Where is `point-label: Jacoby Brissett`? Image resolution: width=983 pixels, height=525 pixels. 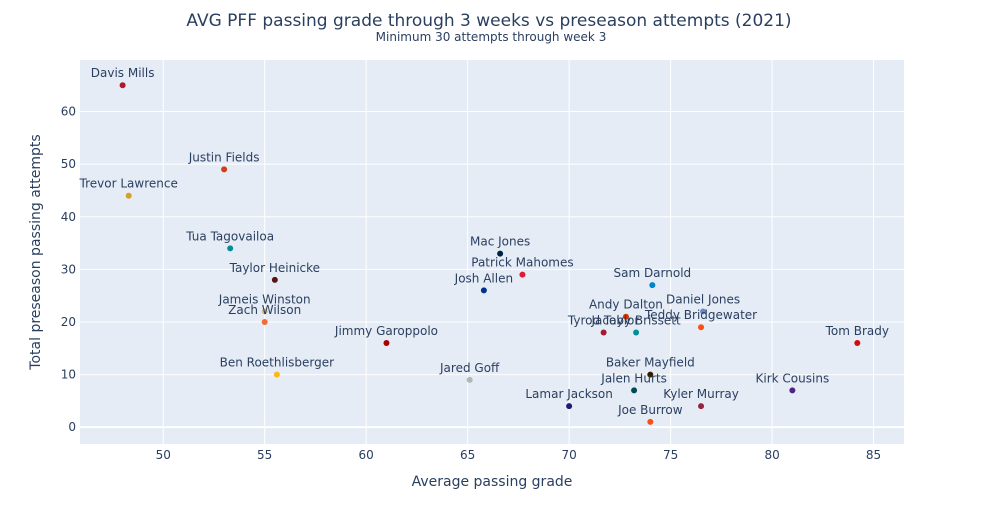 point-label: Jacoby Brissett is located at coordinates (636, 320).